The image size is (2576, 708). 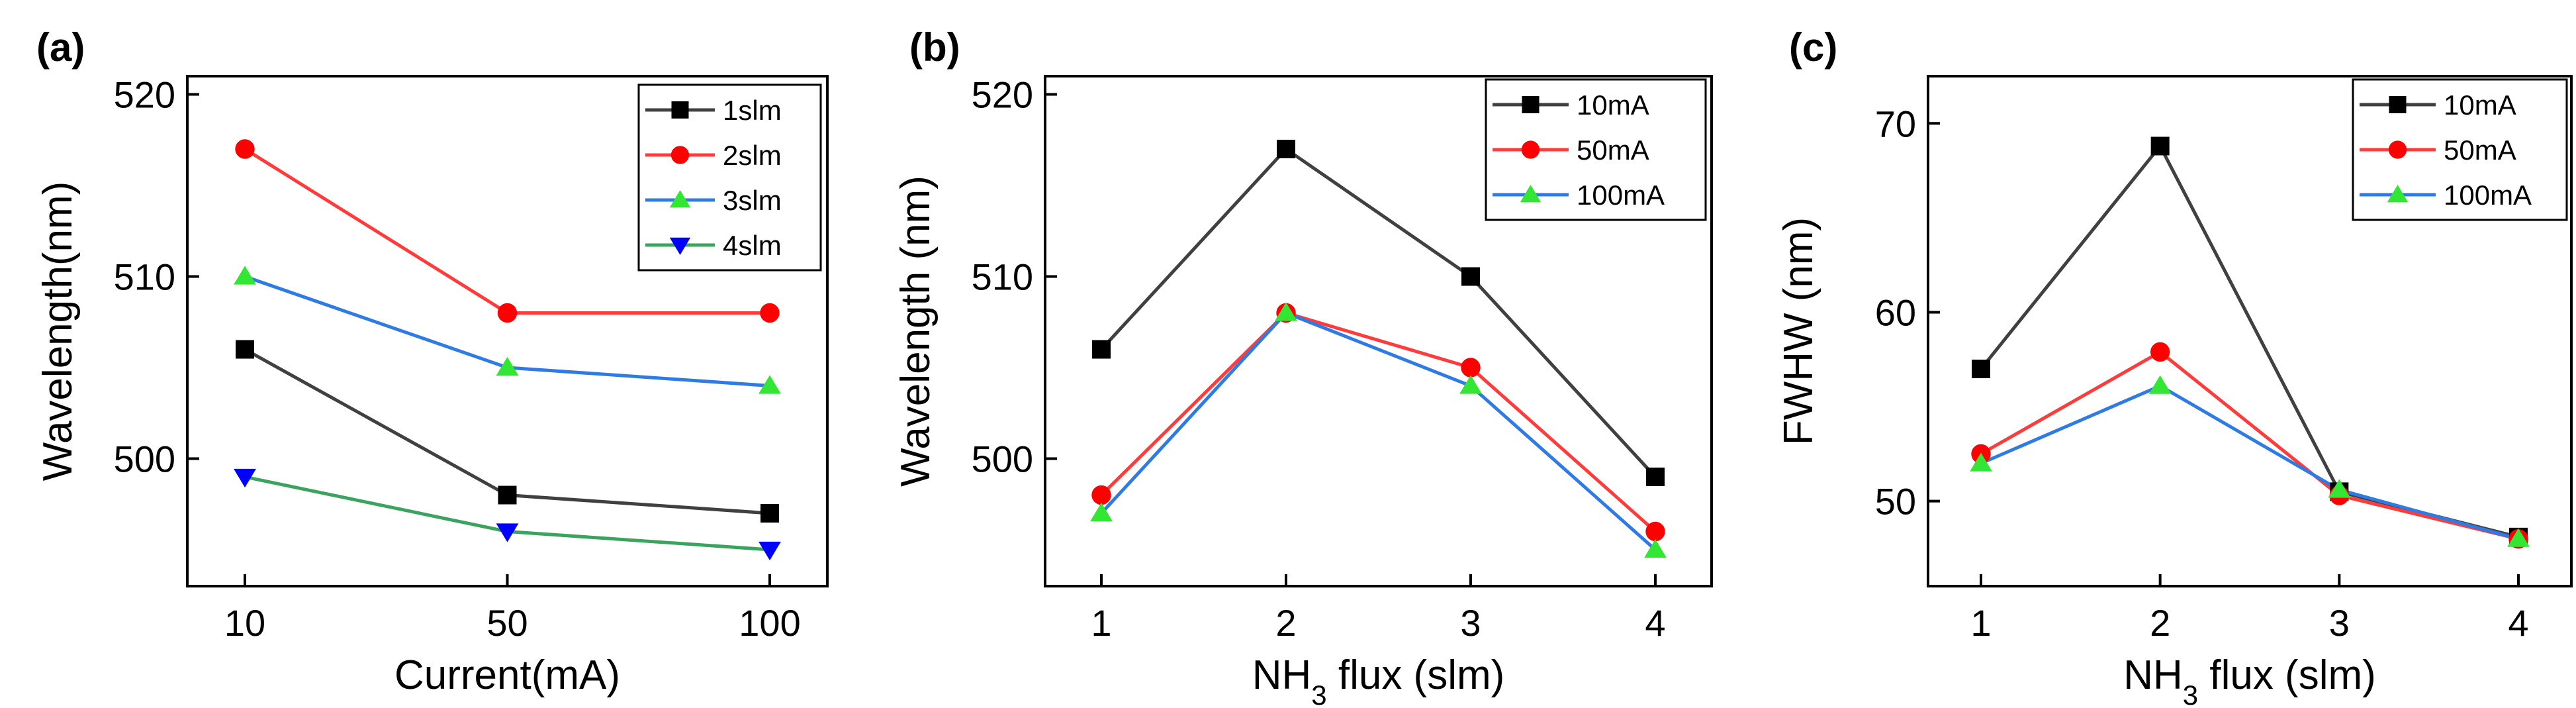 What do you see at coordinates (1896, 312) in the screenshot?
I see `y-tick-label: 60` at bounding box center [1896, 312].